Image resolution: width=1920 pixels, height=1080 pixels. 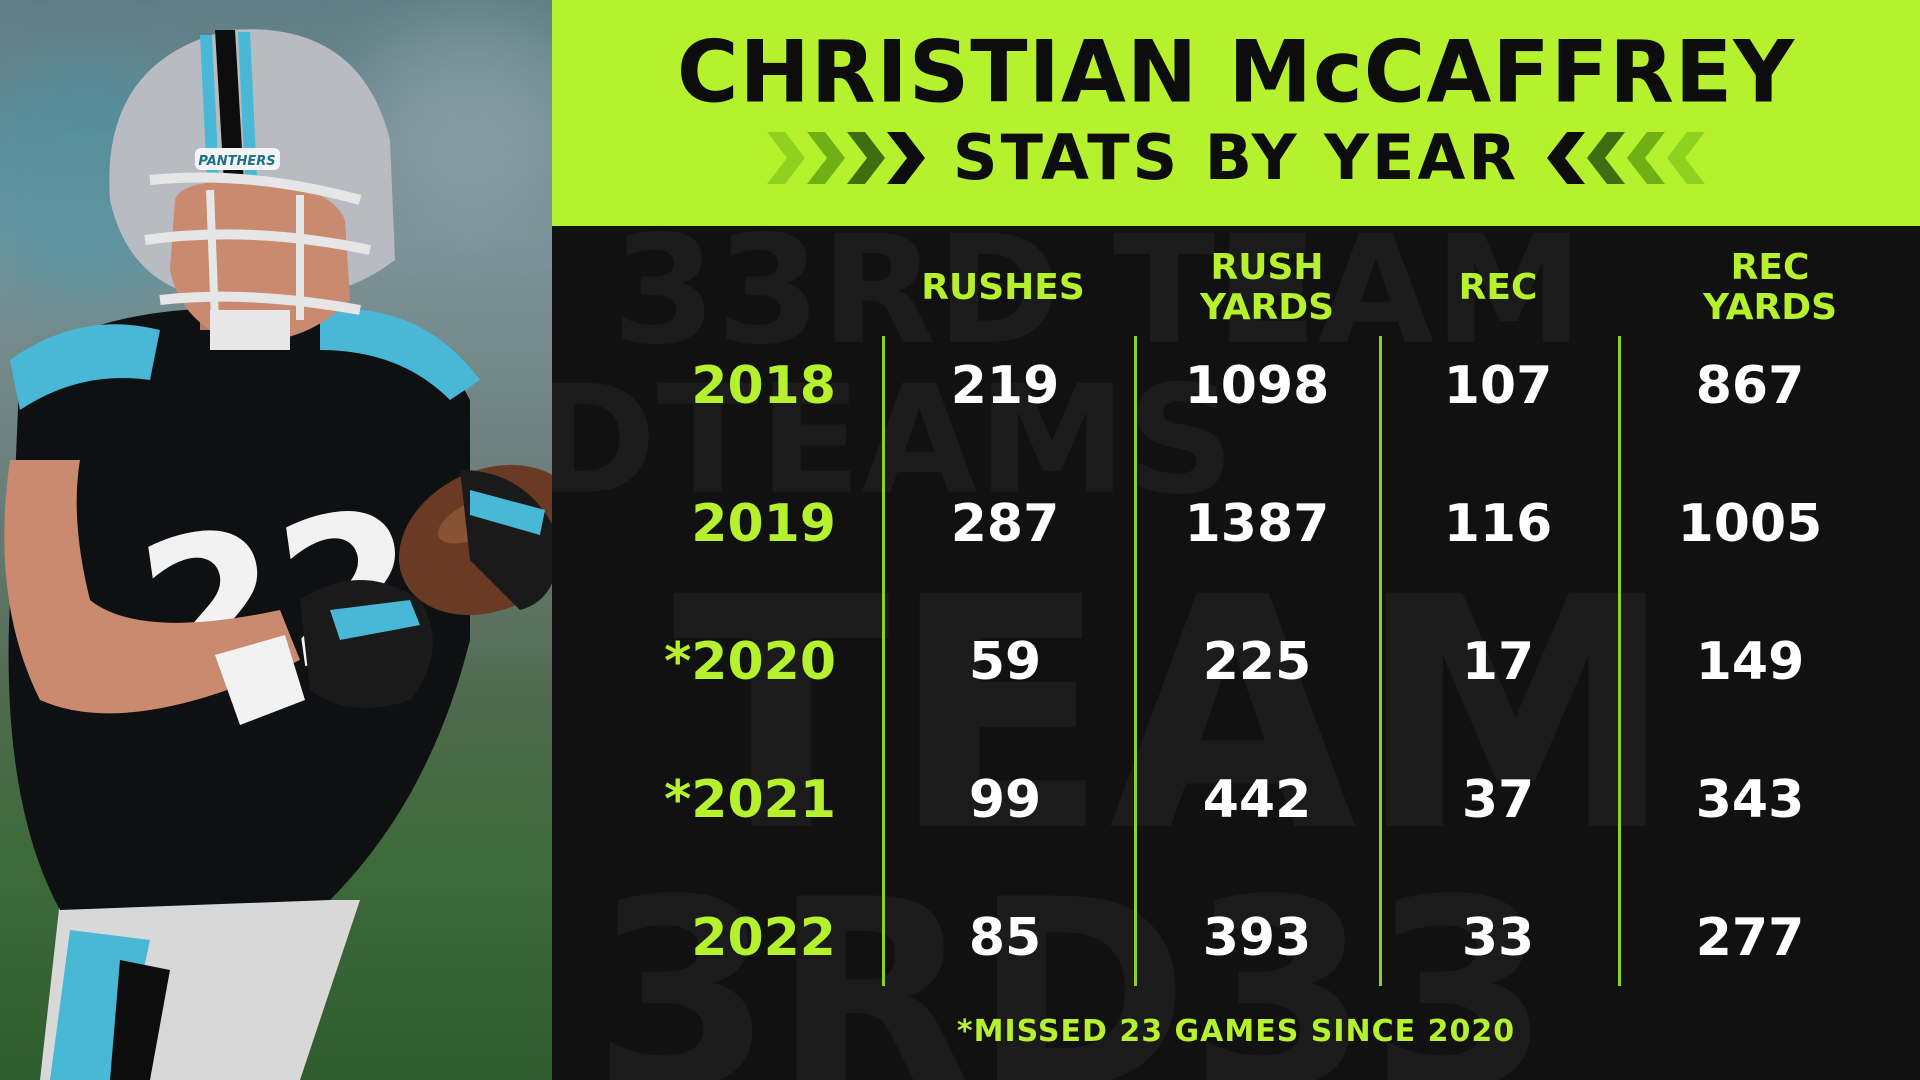 What do you see at coordinates (1498, 938) in the screenshot?
I see `cell-rec: 33` at bounding box center [1498, 938].